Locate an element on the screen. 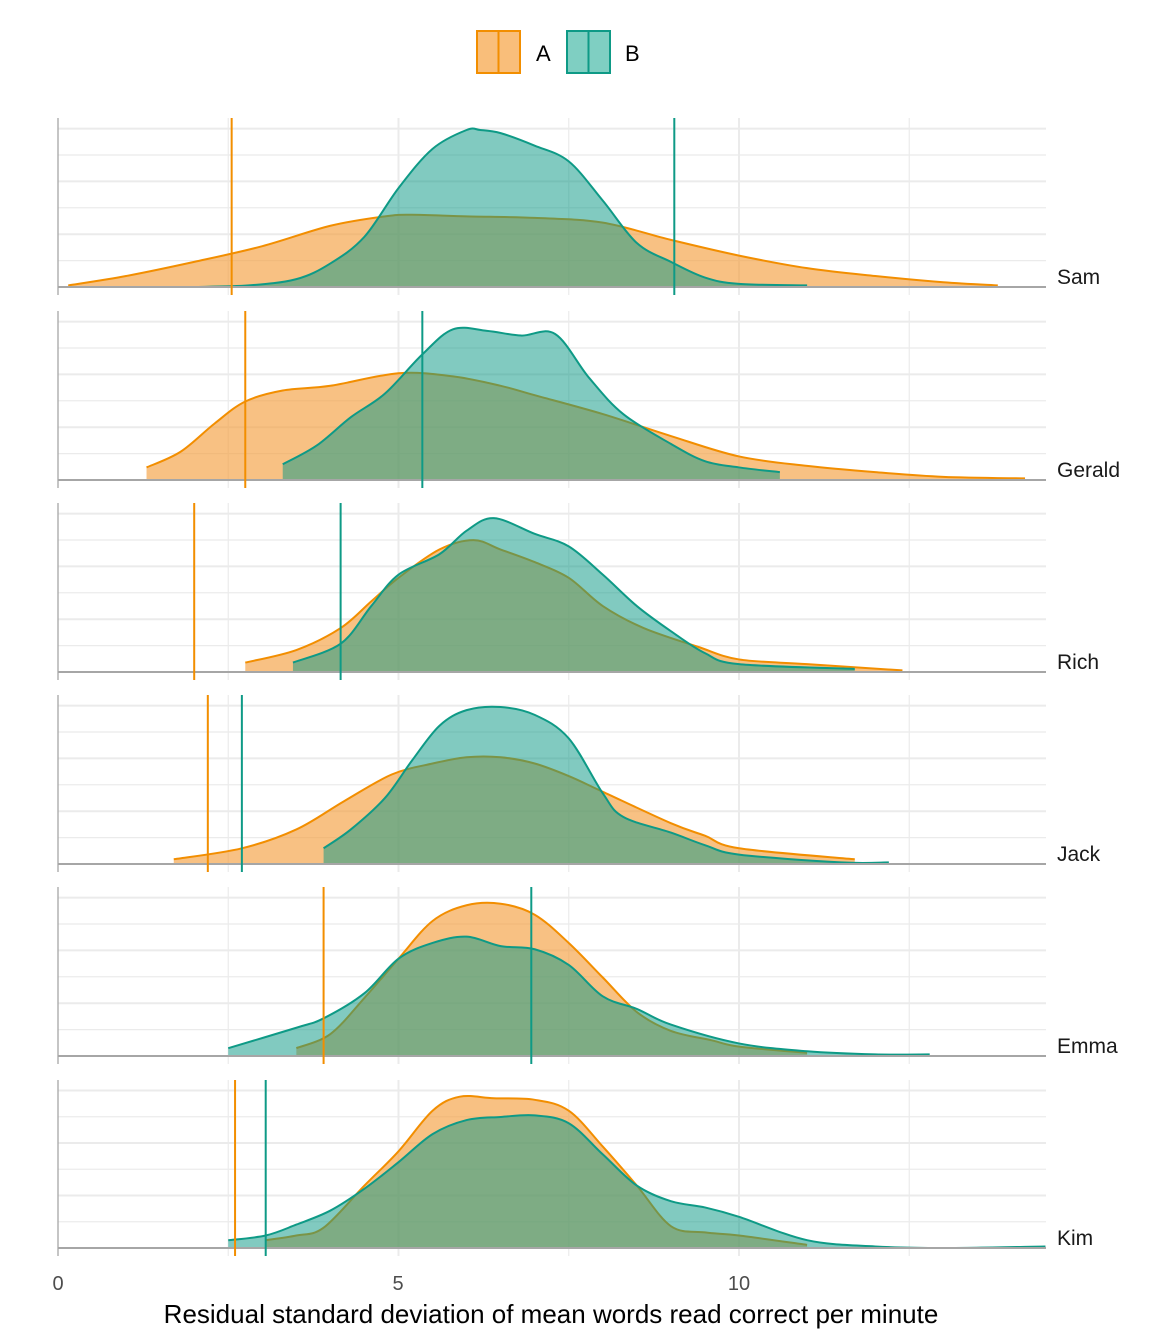  x-axis: 0 5 10 is located at coordinates (401, 1284).